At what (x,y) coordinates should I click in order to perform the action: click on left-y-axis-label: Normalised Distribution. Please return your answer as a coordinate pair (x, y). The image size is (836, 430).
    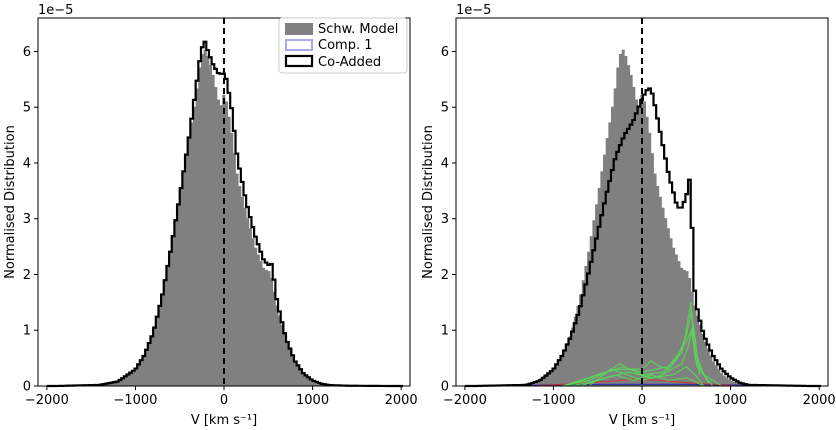
    Looking at the image, I should click on (10, 202).